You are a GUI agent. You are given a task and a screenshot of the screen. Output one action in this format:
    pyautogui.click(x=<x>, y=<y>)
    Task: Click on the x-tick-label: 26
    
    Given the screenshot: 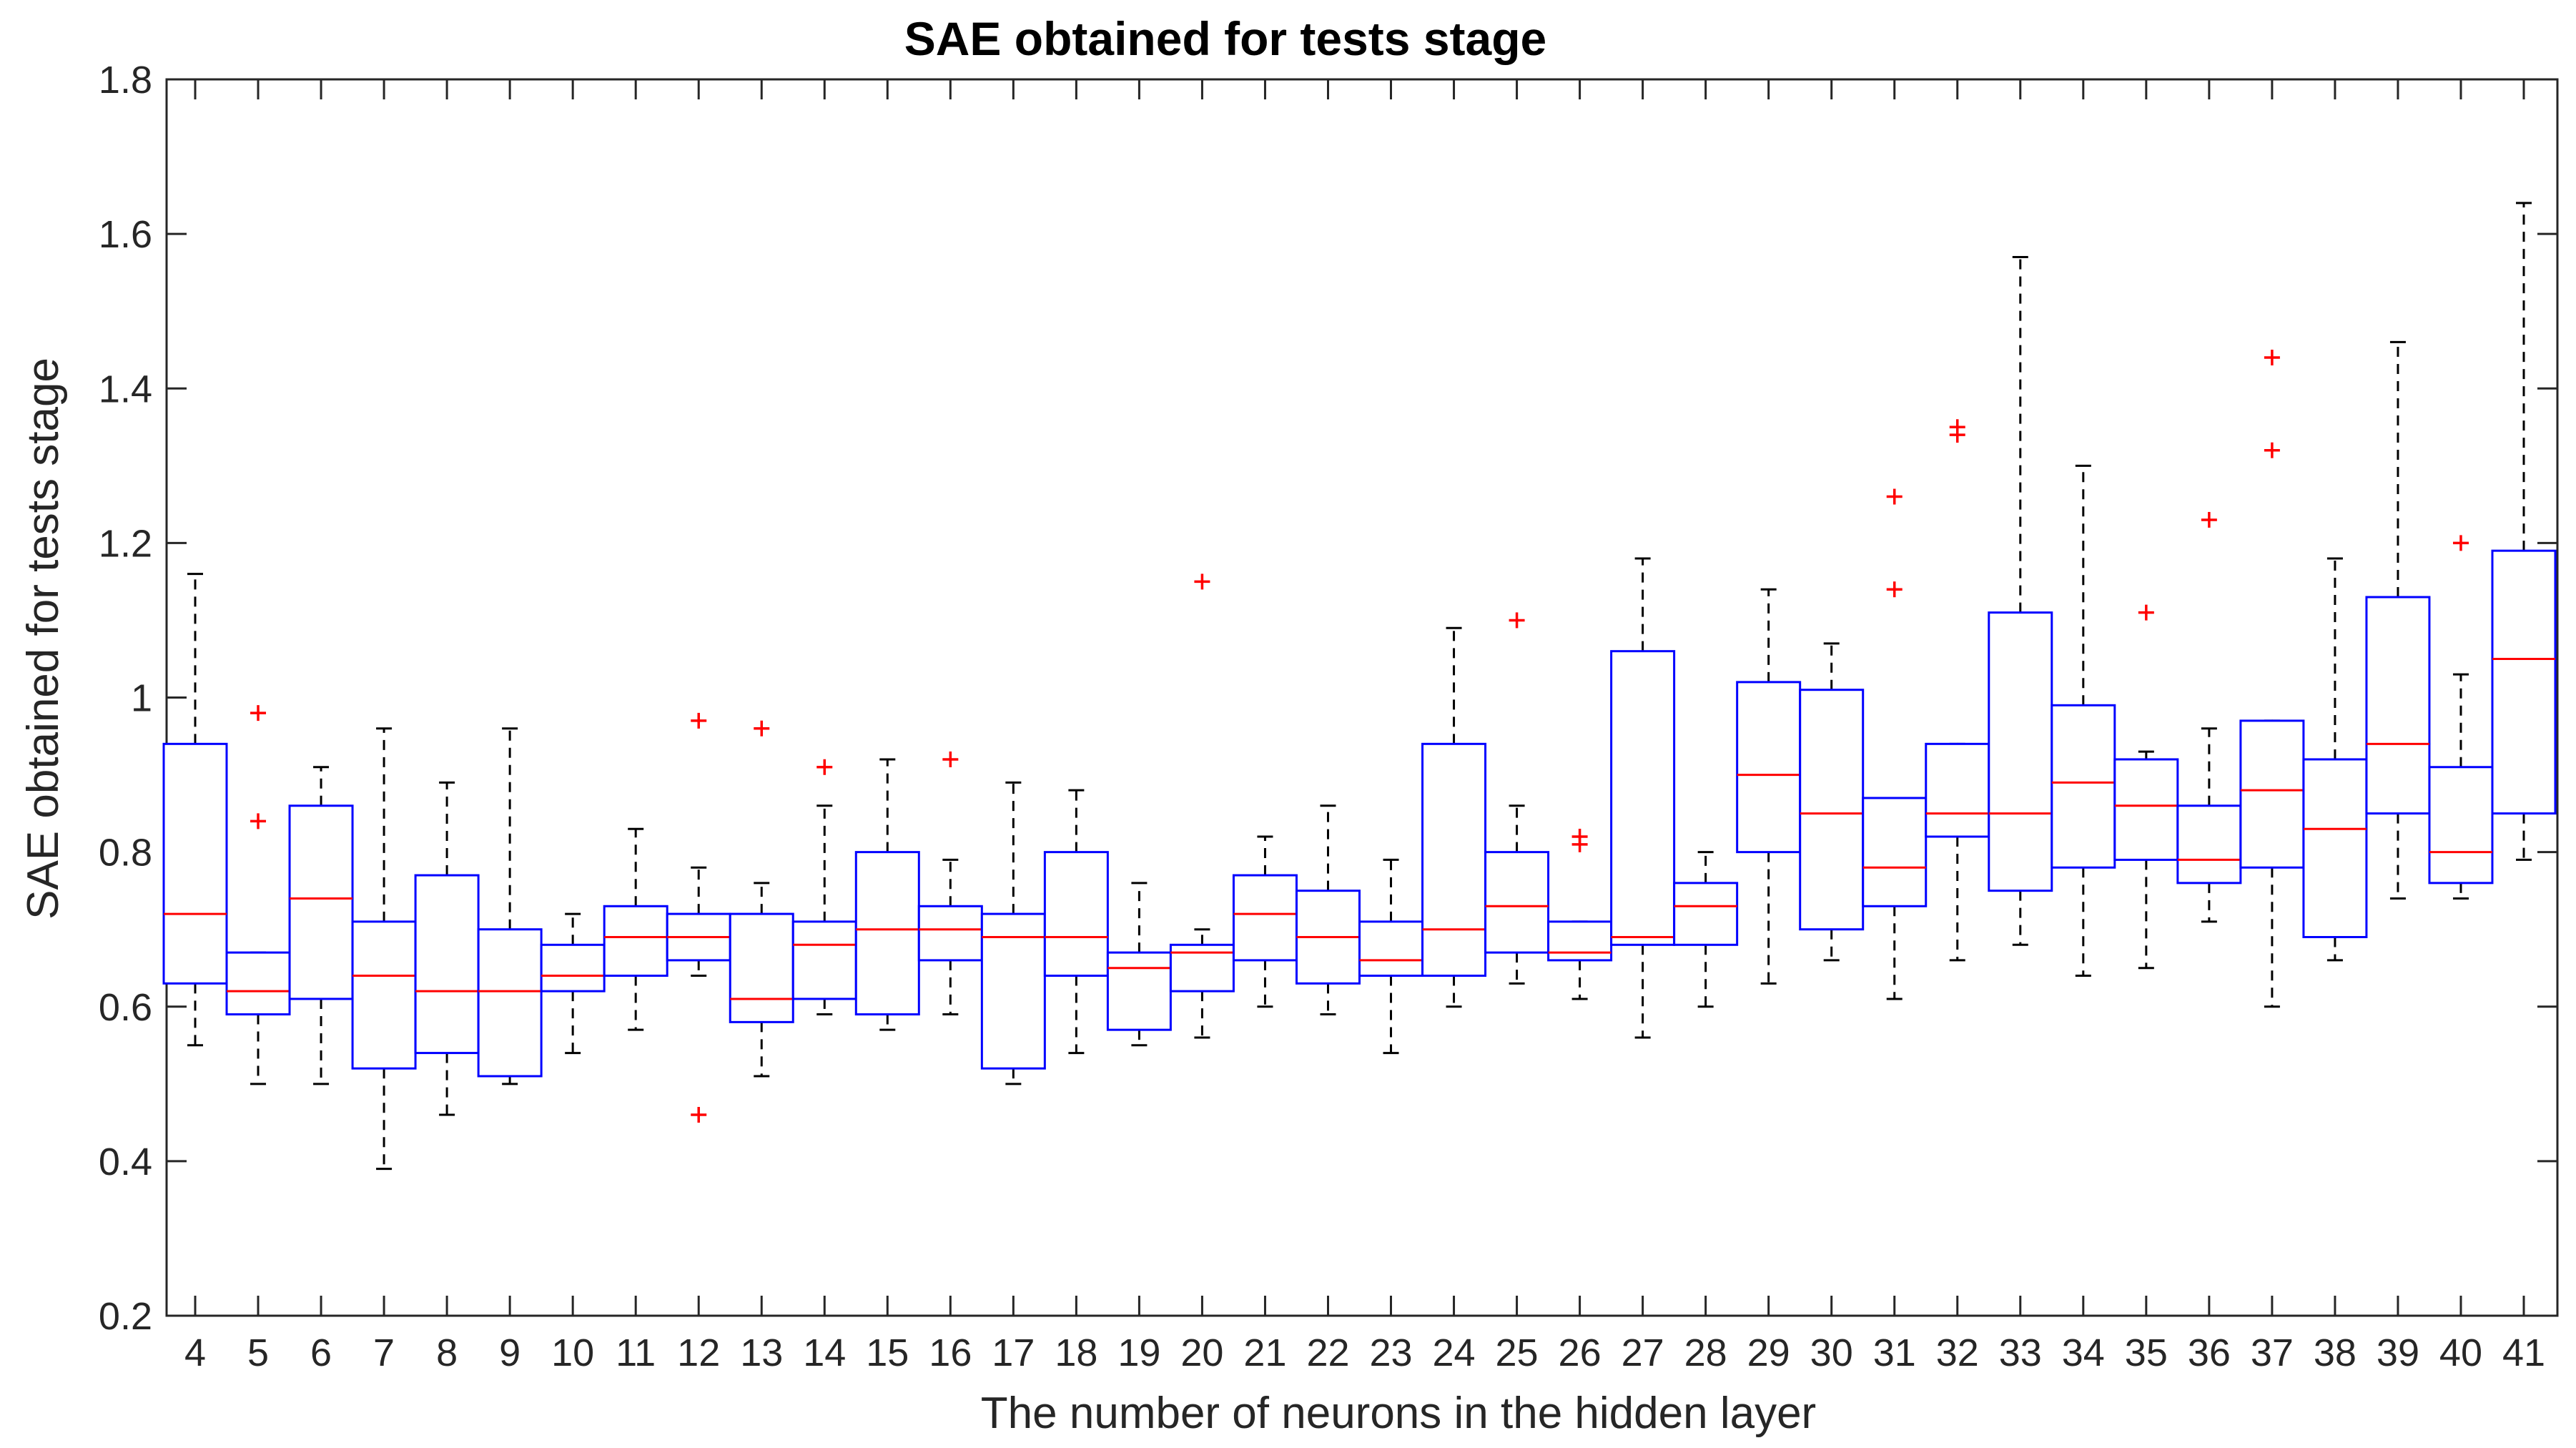 What is the action you would take?
    pyautogui.click(x=1580, y=1353)
    